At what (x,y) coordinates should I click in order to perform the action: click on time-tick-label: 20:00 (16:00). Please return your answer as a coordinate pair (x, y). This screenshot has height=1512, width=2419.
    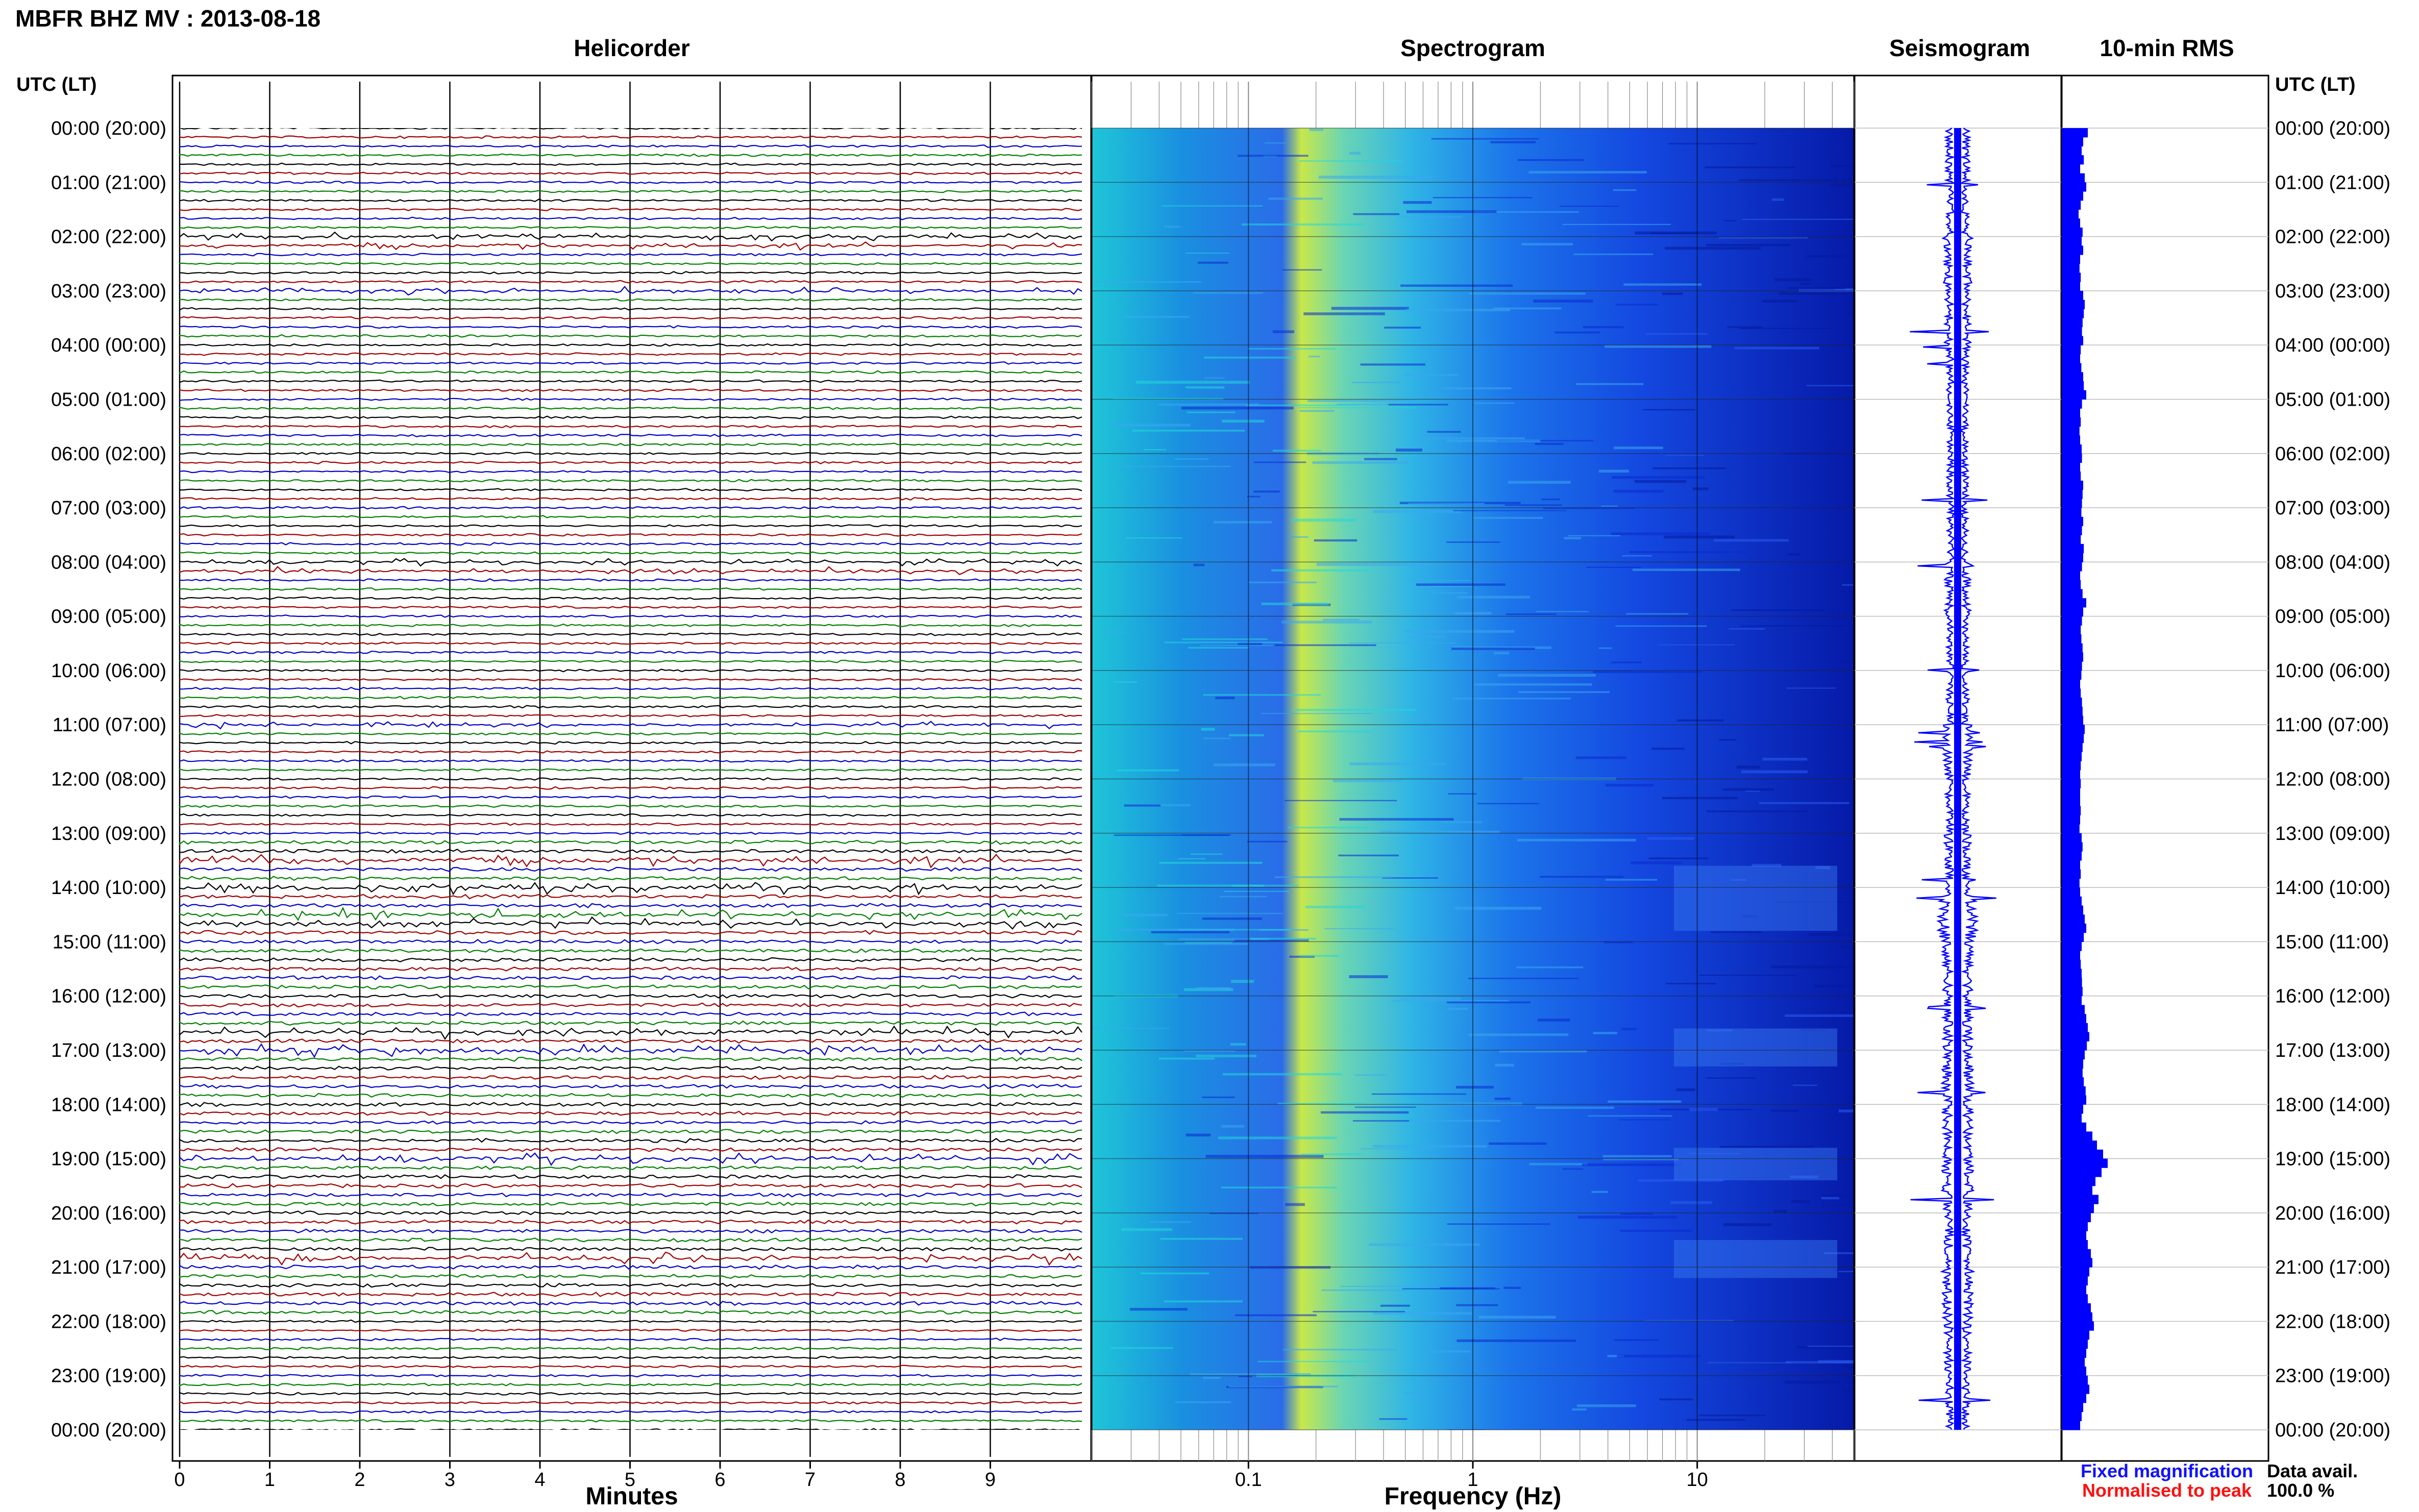
    Looking at the image, I should click on (108, 1213).